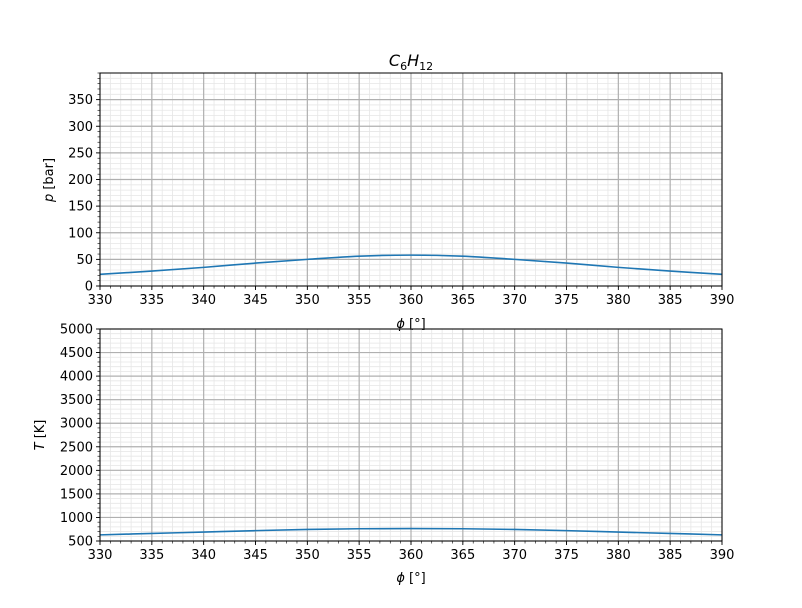 The height and width of the screenshot is (608, 802). I want to click on temperature-y-axis-label: T [K], so click(40, 435).